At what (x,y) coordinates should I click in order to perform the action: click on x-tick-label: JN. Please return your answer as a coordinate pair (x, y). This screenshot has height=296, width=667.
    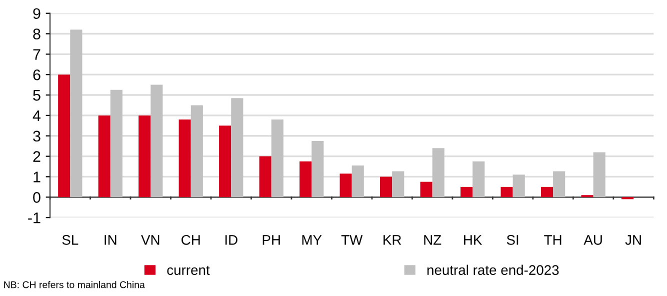
    Looking at the image, I should click on (633, 240).